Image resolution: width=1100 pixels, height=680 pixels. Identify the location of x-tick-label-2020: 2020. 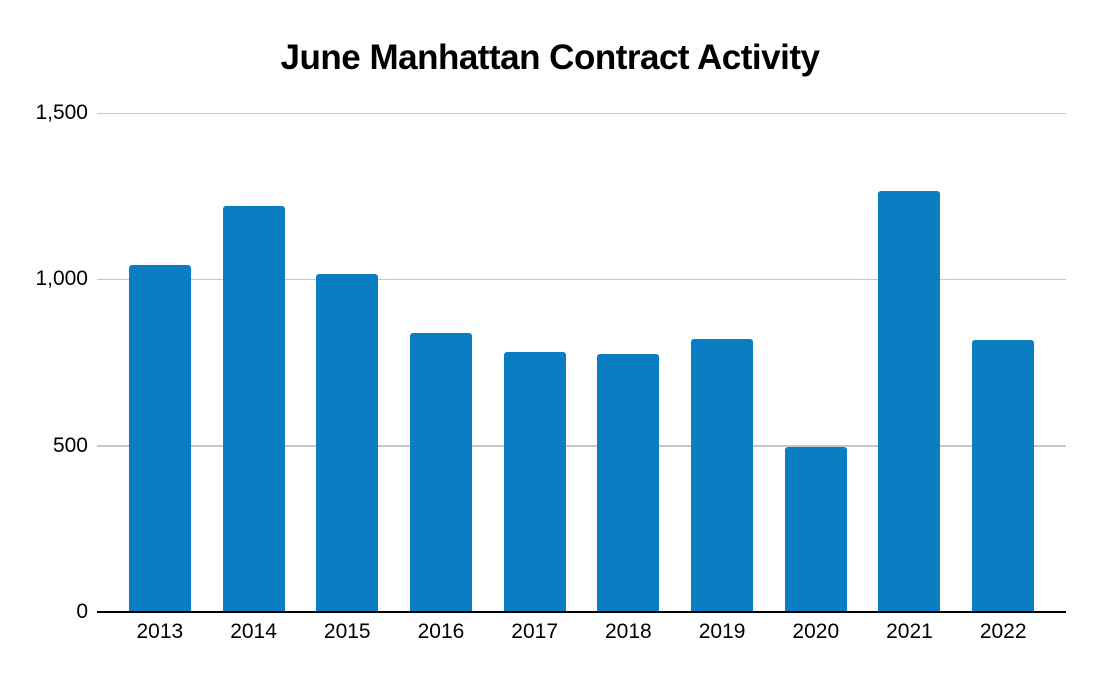
(816, 631).